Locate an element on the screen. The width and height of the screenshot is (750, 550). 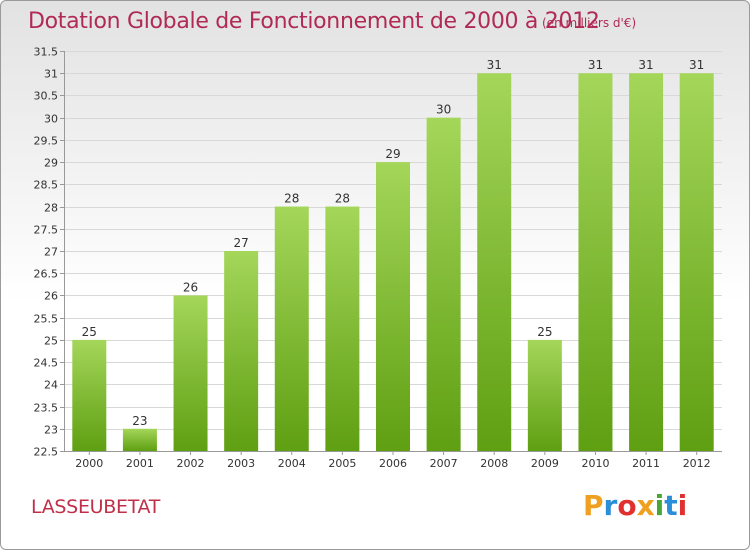
proxiti-logo: Proxiti is located at coordinates (635, 505).